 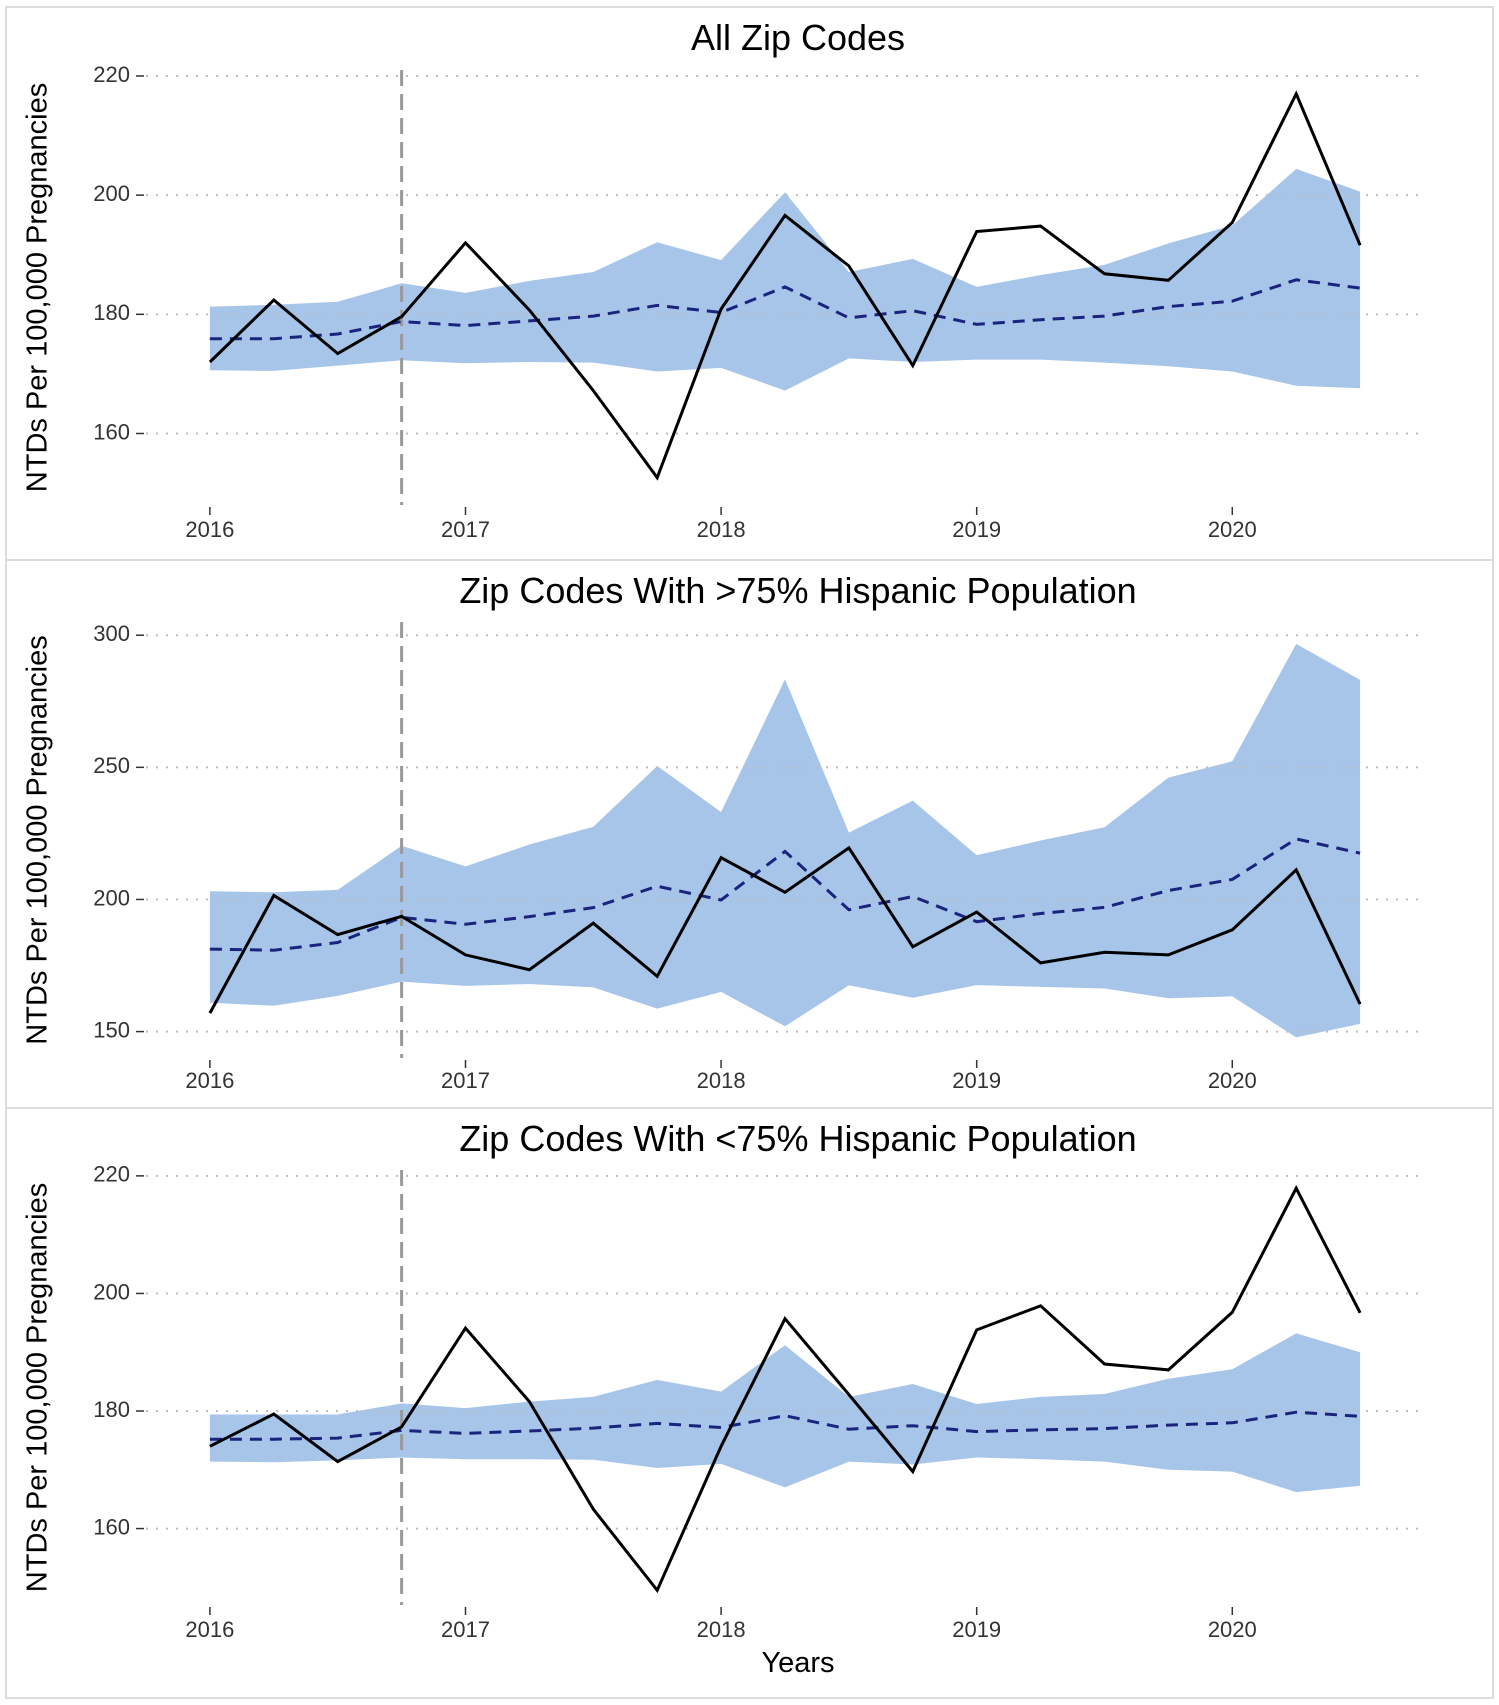 I want to click on y-tick-label: 300, so click(x=111, y=633).